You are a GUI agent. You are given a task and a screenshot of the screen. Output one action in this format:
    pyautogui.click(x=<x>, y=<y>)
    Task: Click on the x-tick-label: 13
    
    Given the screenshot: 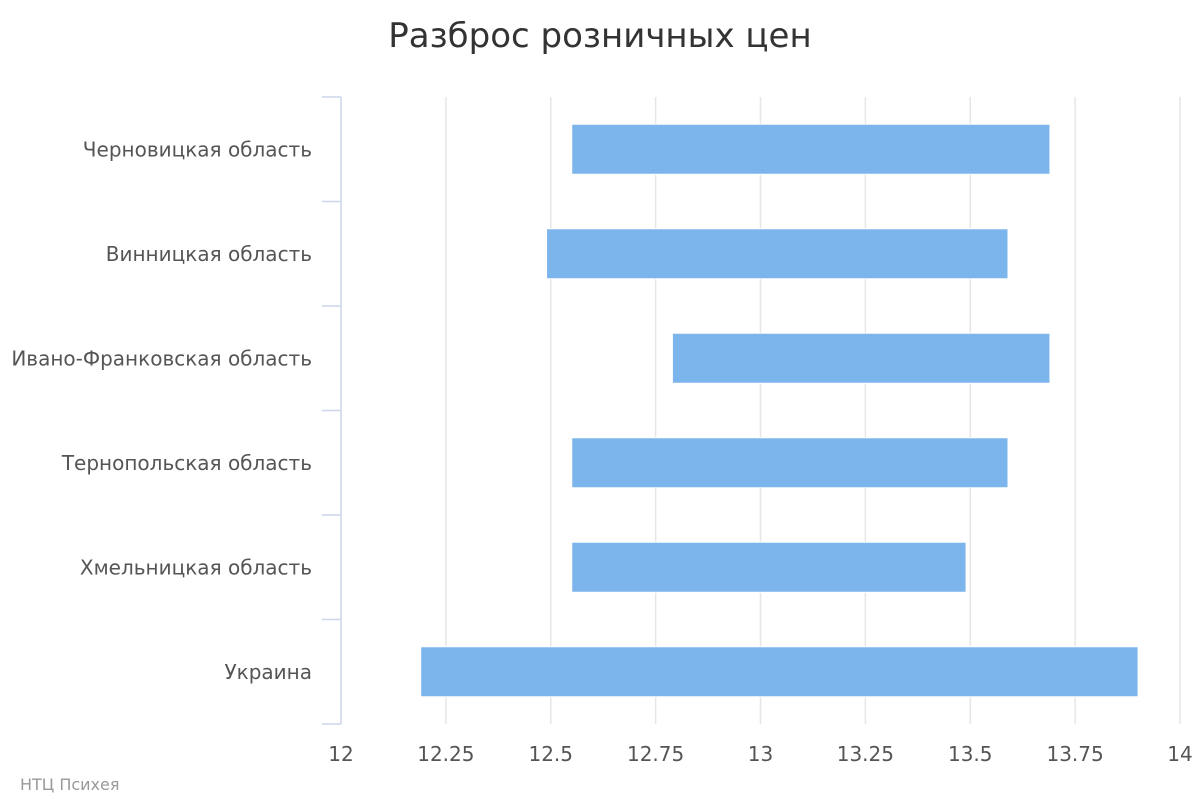 What is the action you would take?
    pyautogui.click(x=760, y=754)
    